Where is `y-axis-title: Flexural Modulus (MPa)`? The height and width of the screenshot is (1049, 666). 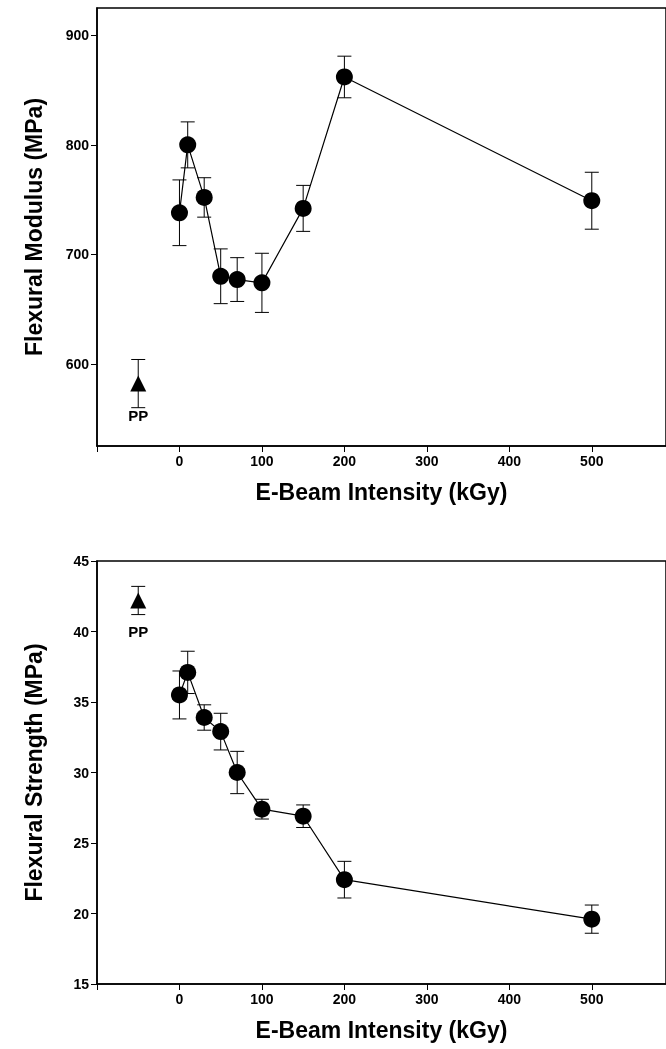 y-axis-title: Flexural Modulus (MPa) is located at coordinates (33, 227).